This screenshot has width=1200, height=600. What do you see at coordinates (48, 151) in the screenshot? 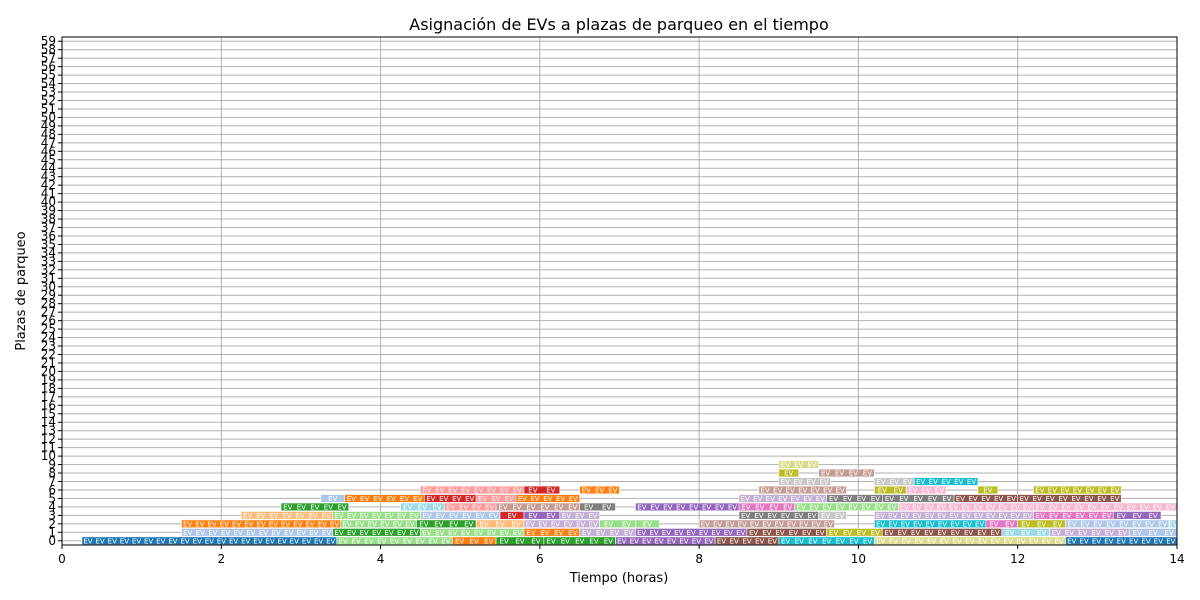
I see `y-tick-label: 46` at bounding box center [48, 151].